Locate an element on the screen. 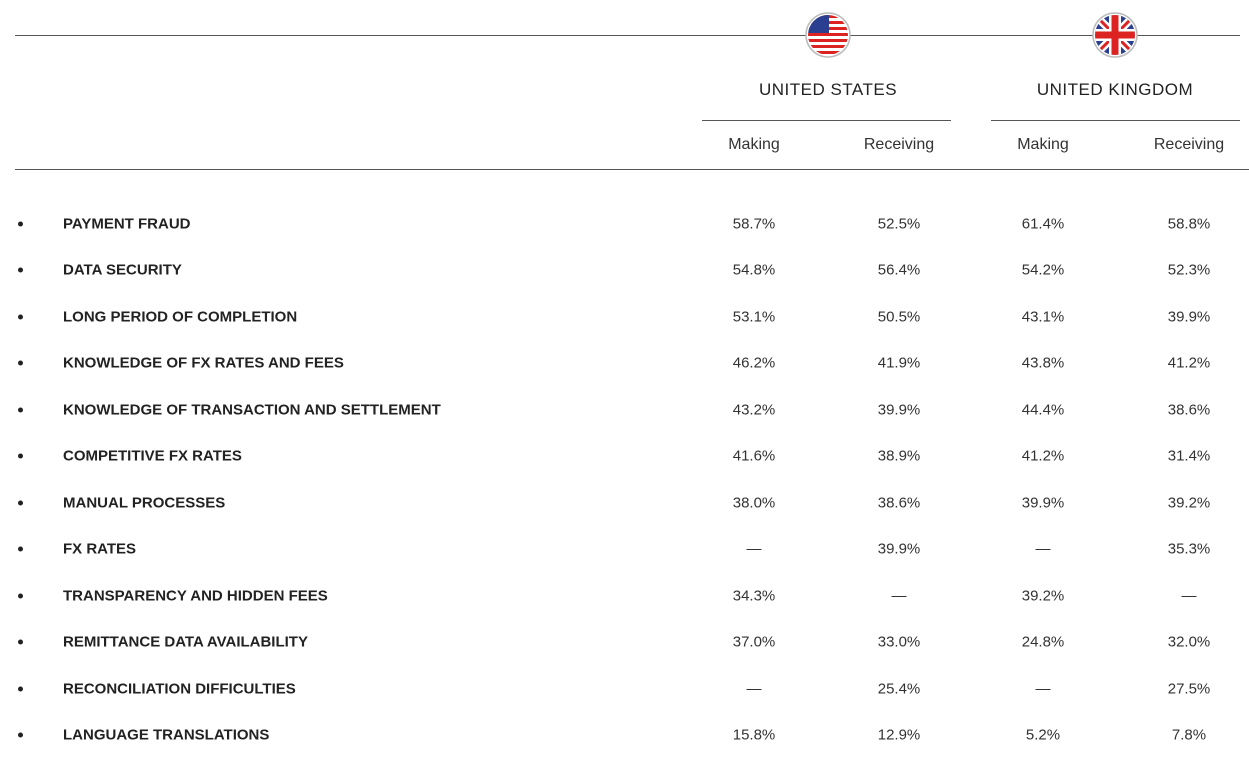 The image size is (1249, 784). uk-flag is located at coordinates (1115, 35).